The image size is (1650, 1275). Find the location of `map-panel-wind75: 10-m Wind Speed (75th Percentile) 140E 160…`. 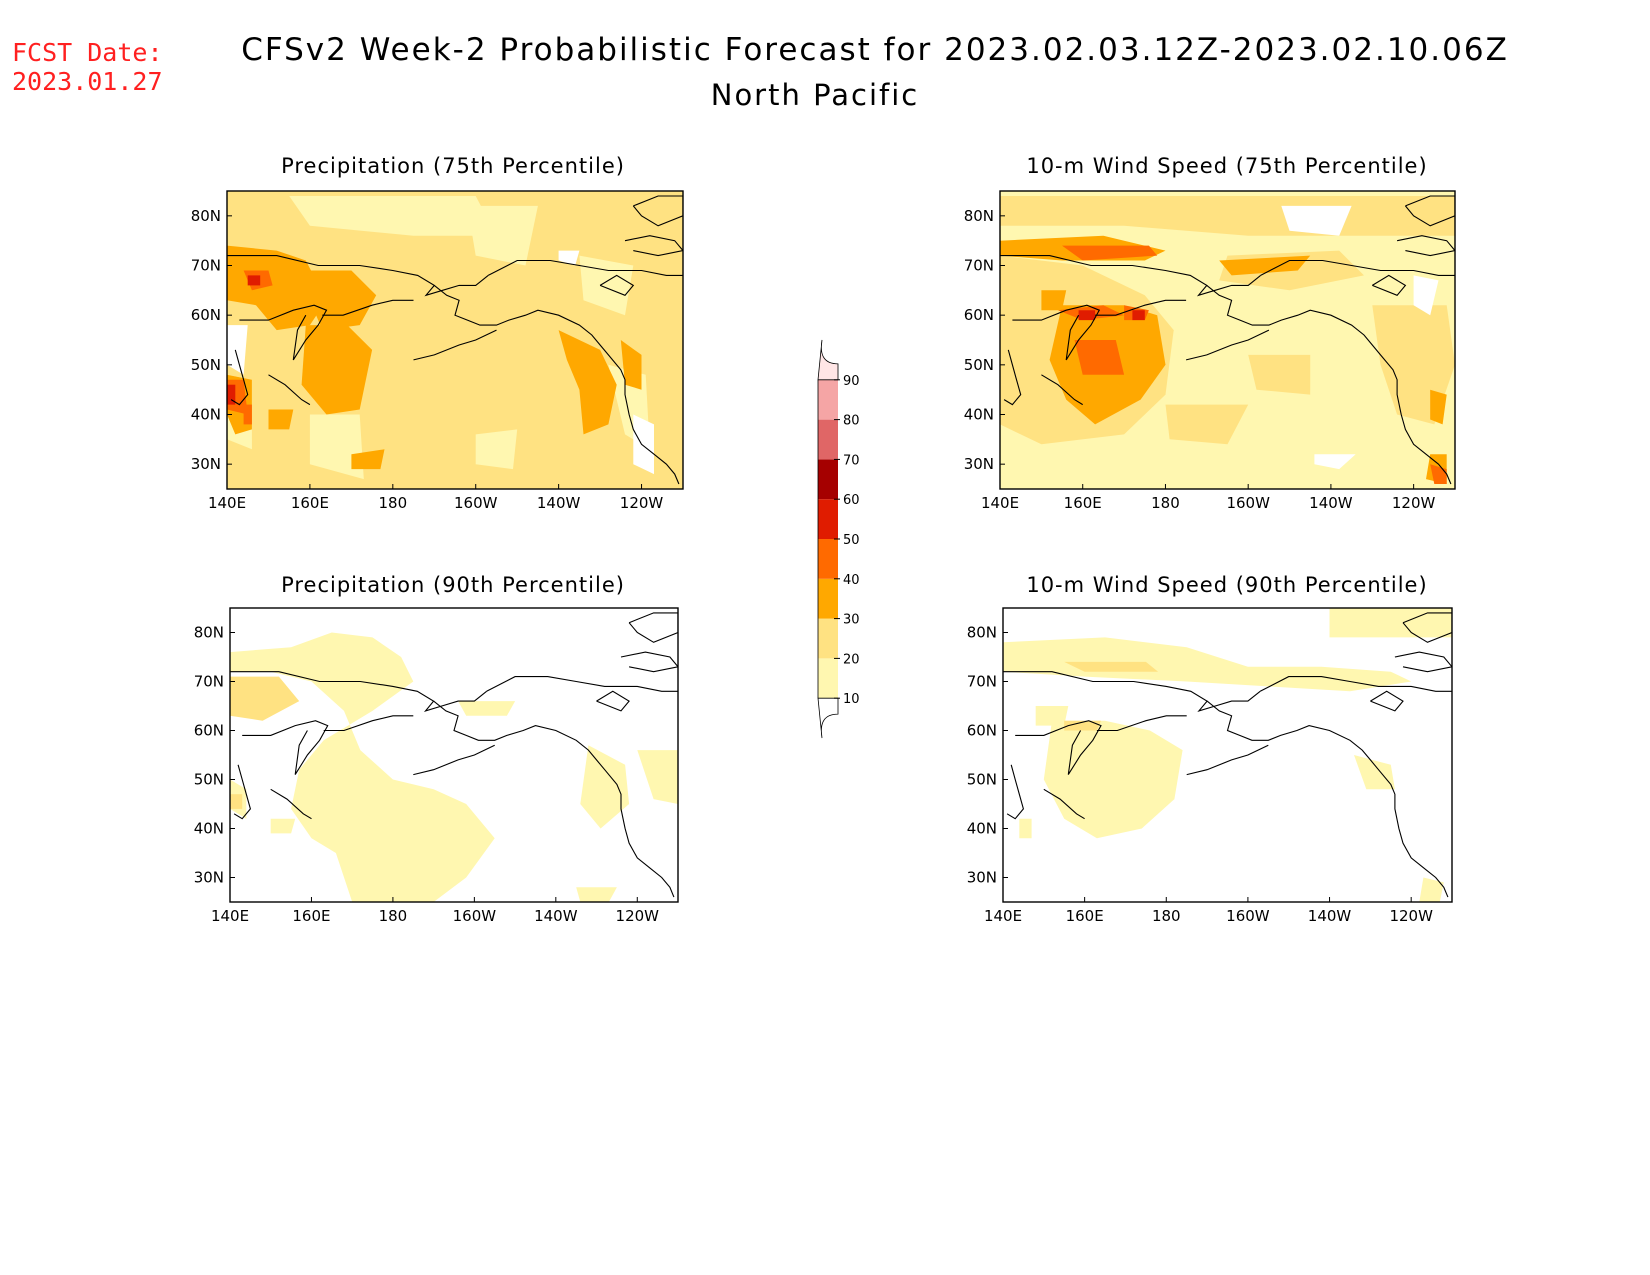

map-panel-wind75: 10-m Wind Speed (75th Percentile) 140E 160… is located at coordinates (1210, 333).